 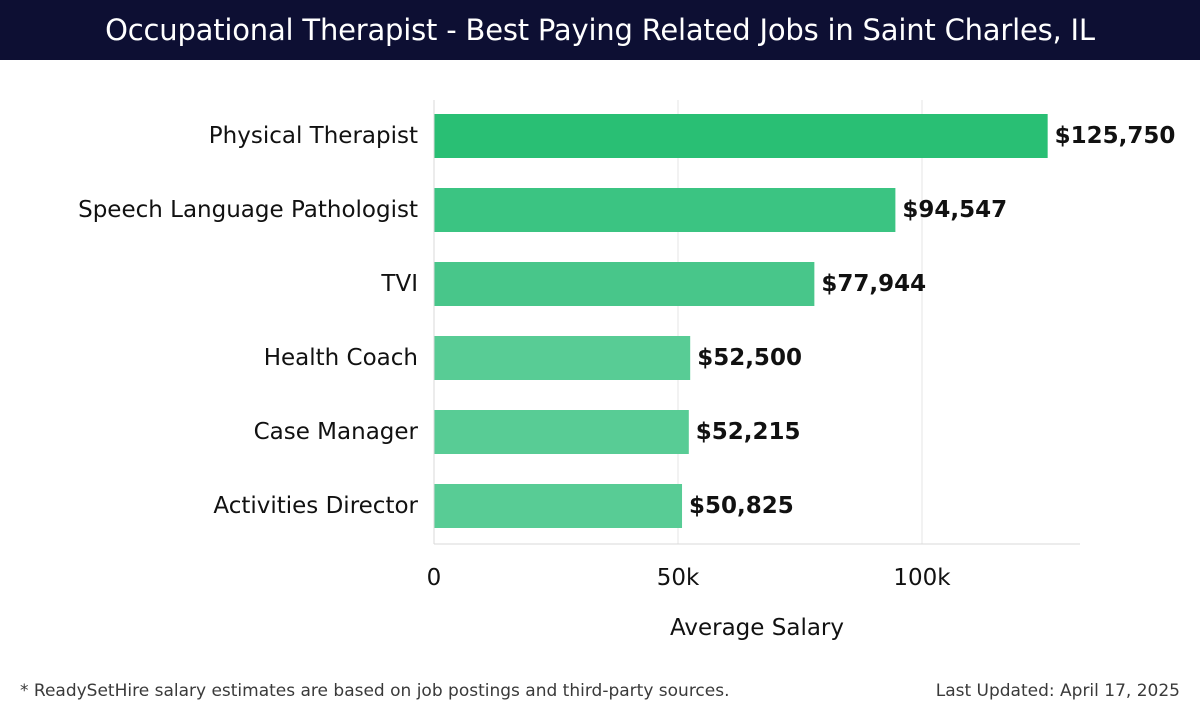 What do you see at coordinates (434, 578) in the screenshot?
I see `x-tick-label: 0` at bounding box center [434, 578].